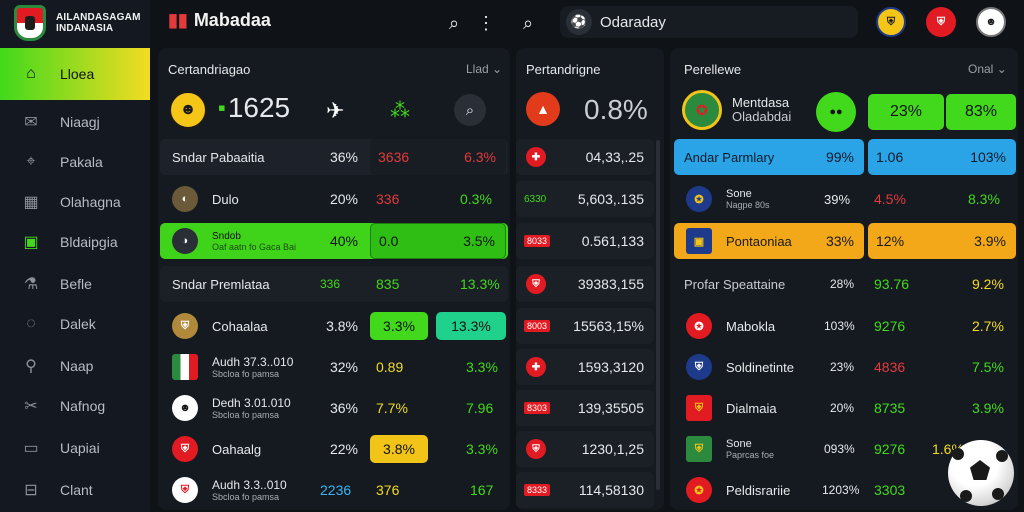 This screenshot has width=1024, height=512. What do you see at coordinates (991, 22) in the screenshot?
I see `avatar: ☻` at bounding box center [991, 22].